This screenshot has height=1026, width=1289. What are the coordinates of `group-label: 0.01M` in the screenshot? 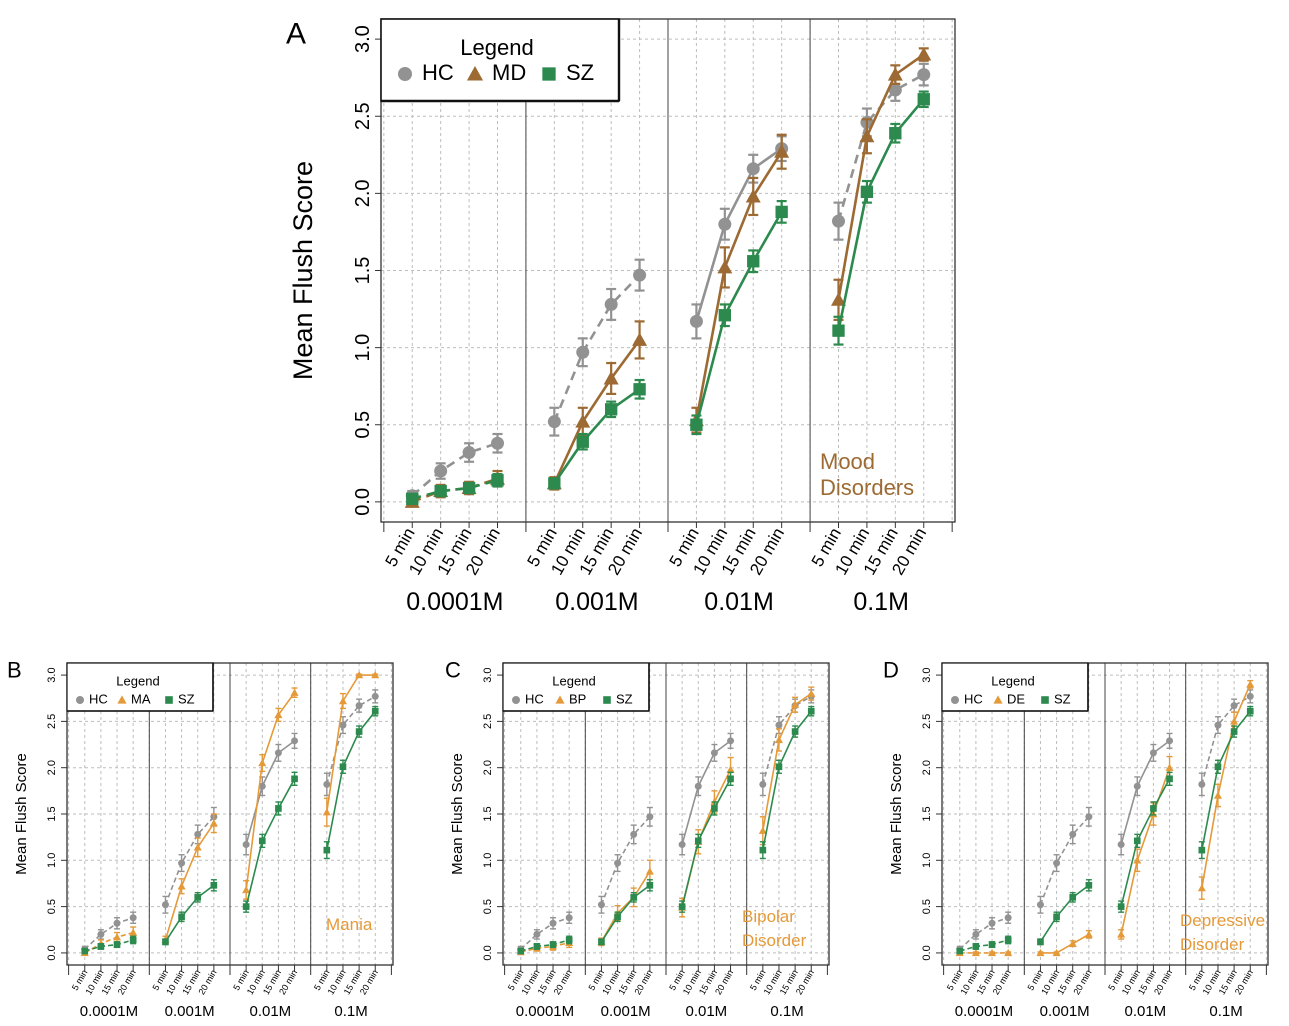 It's located at (270, 1011).